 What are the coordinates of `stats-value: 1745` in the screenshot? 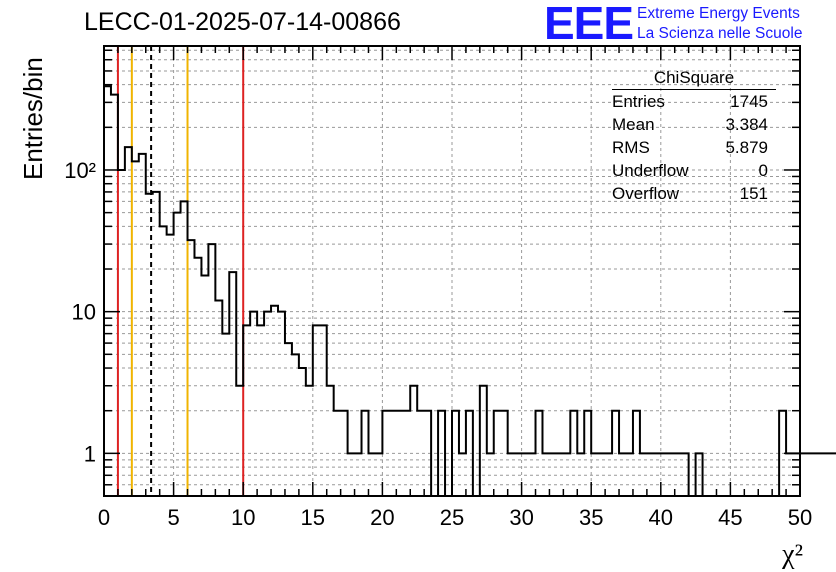 It's located at (749, 101).